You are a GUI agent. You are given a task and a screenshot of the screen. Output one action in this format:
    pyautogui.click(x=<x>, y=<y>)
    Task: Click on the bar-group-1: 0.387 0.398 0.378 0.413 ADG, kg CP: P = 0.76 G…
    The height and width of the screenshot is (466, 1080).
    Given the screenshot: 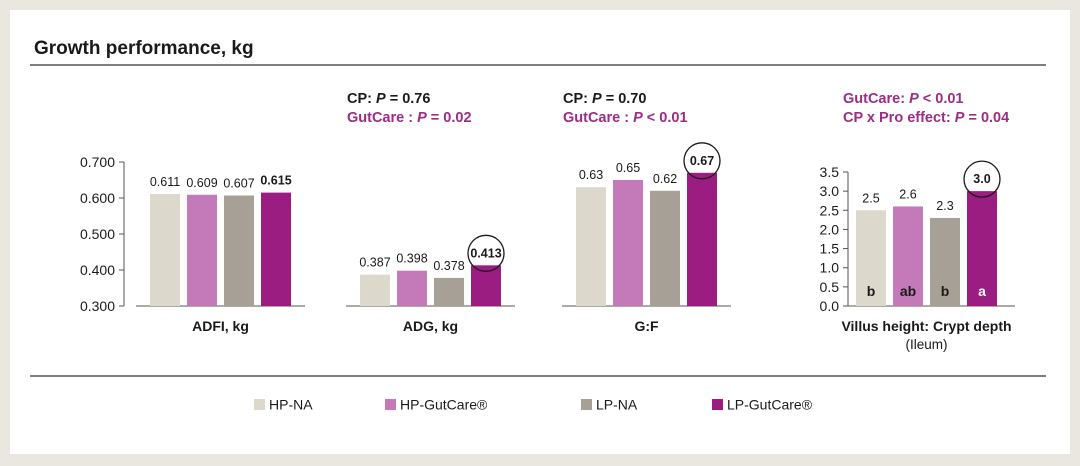 What is the action you would take?
    pyautogui.click(x=430, y=212)
    